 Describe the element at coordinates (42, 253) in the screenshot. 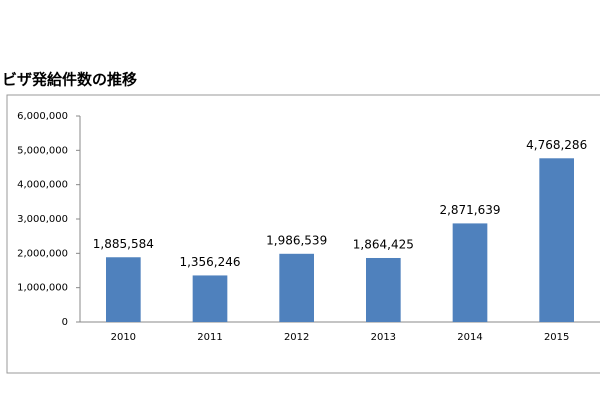

I see `y-tick-label: 2,000,000` at that location.